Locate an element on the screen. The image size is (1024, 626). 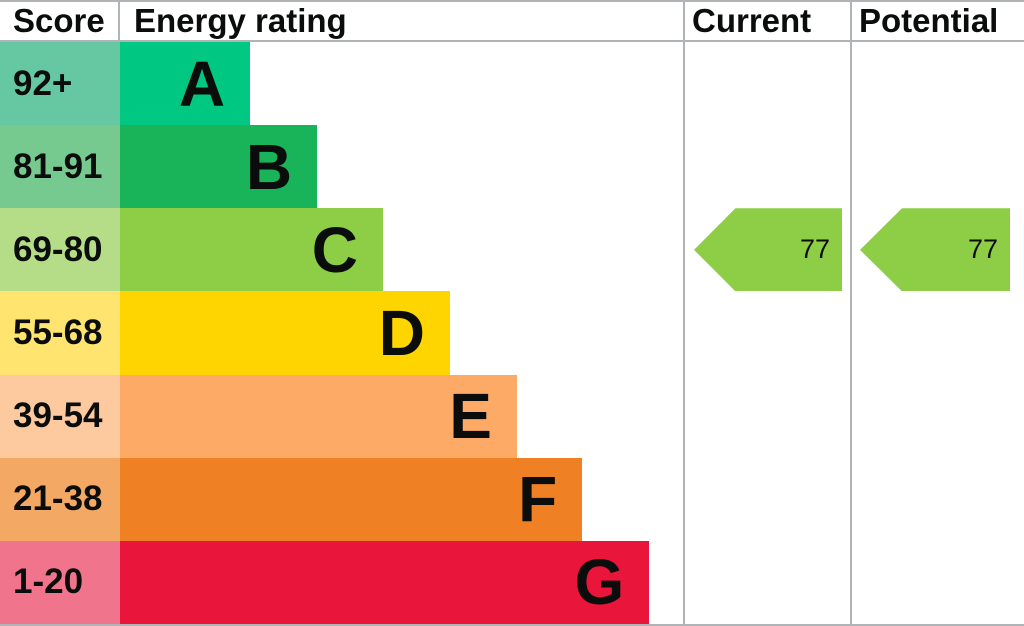
potential-rating-arrow: 77 is located at coordinates (935, 250).